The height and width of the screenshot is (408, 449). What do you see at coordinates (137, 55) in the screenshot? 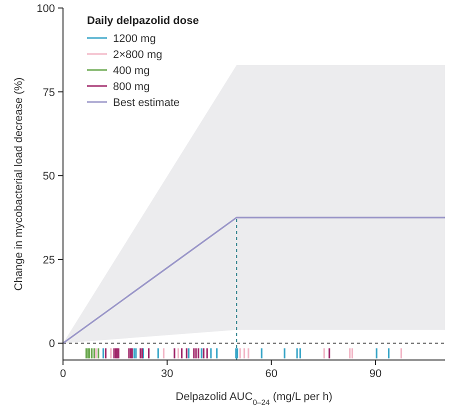
I see `legend-label: 2×800 mg` at bounding box center [137, 55].